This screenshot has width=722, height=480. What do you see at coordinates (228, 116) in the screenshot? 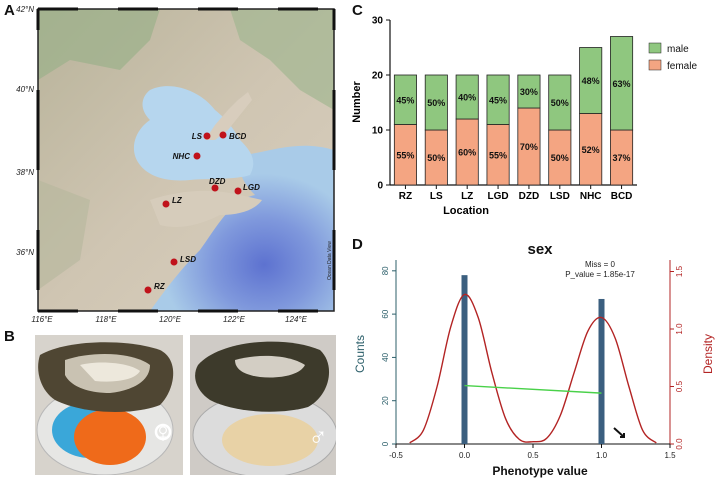
I see `map-liaodong-peninsula` at bounding box center [228, 116].